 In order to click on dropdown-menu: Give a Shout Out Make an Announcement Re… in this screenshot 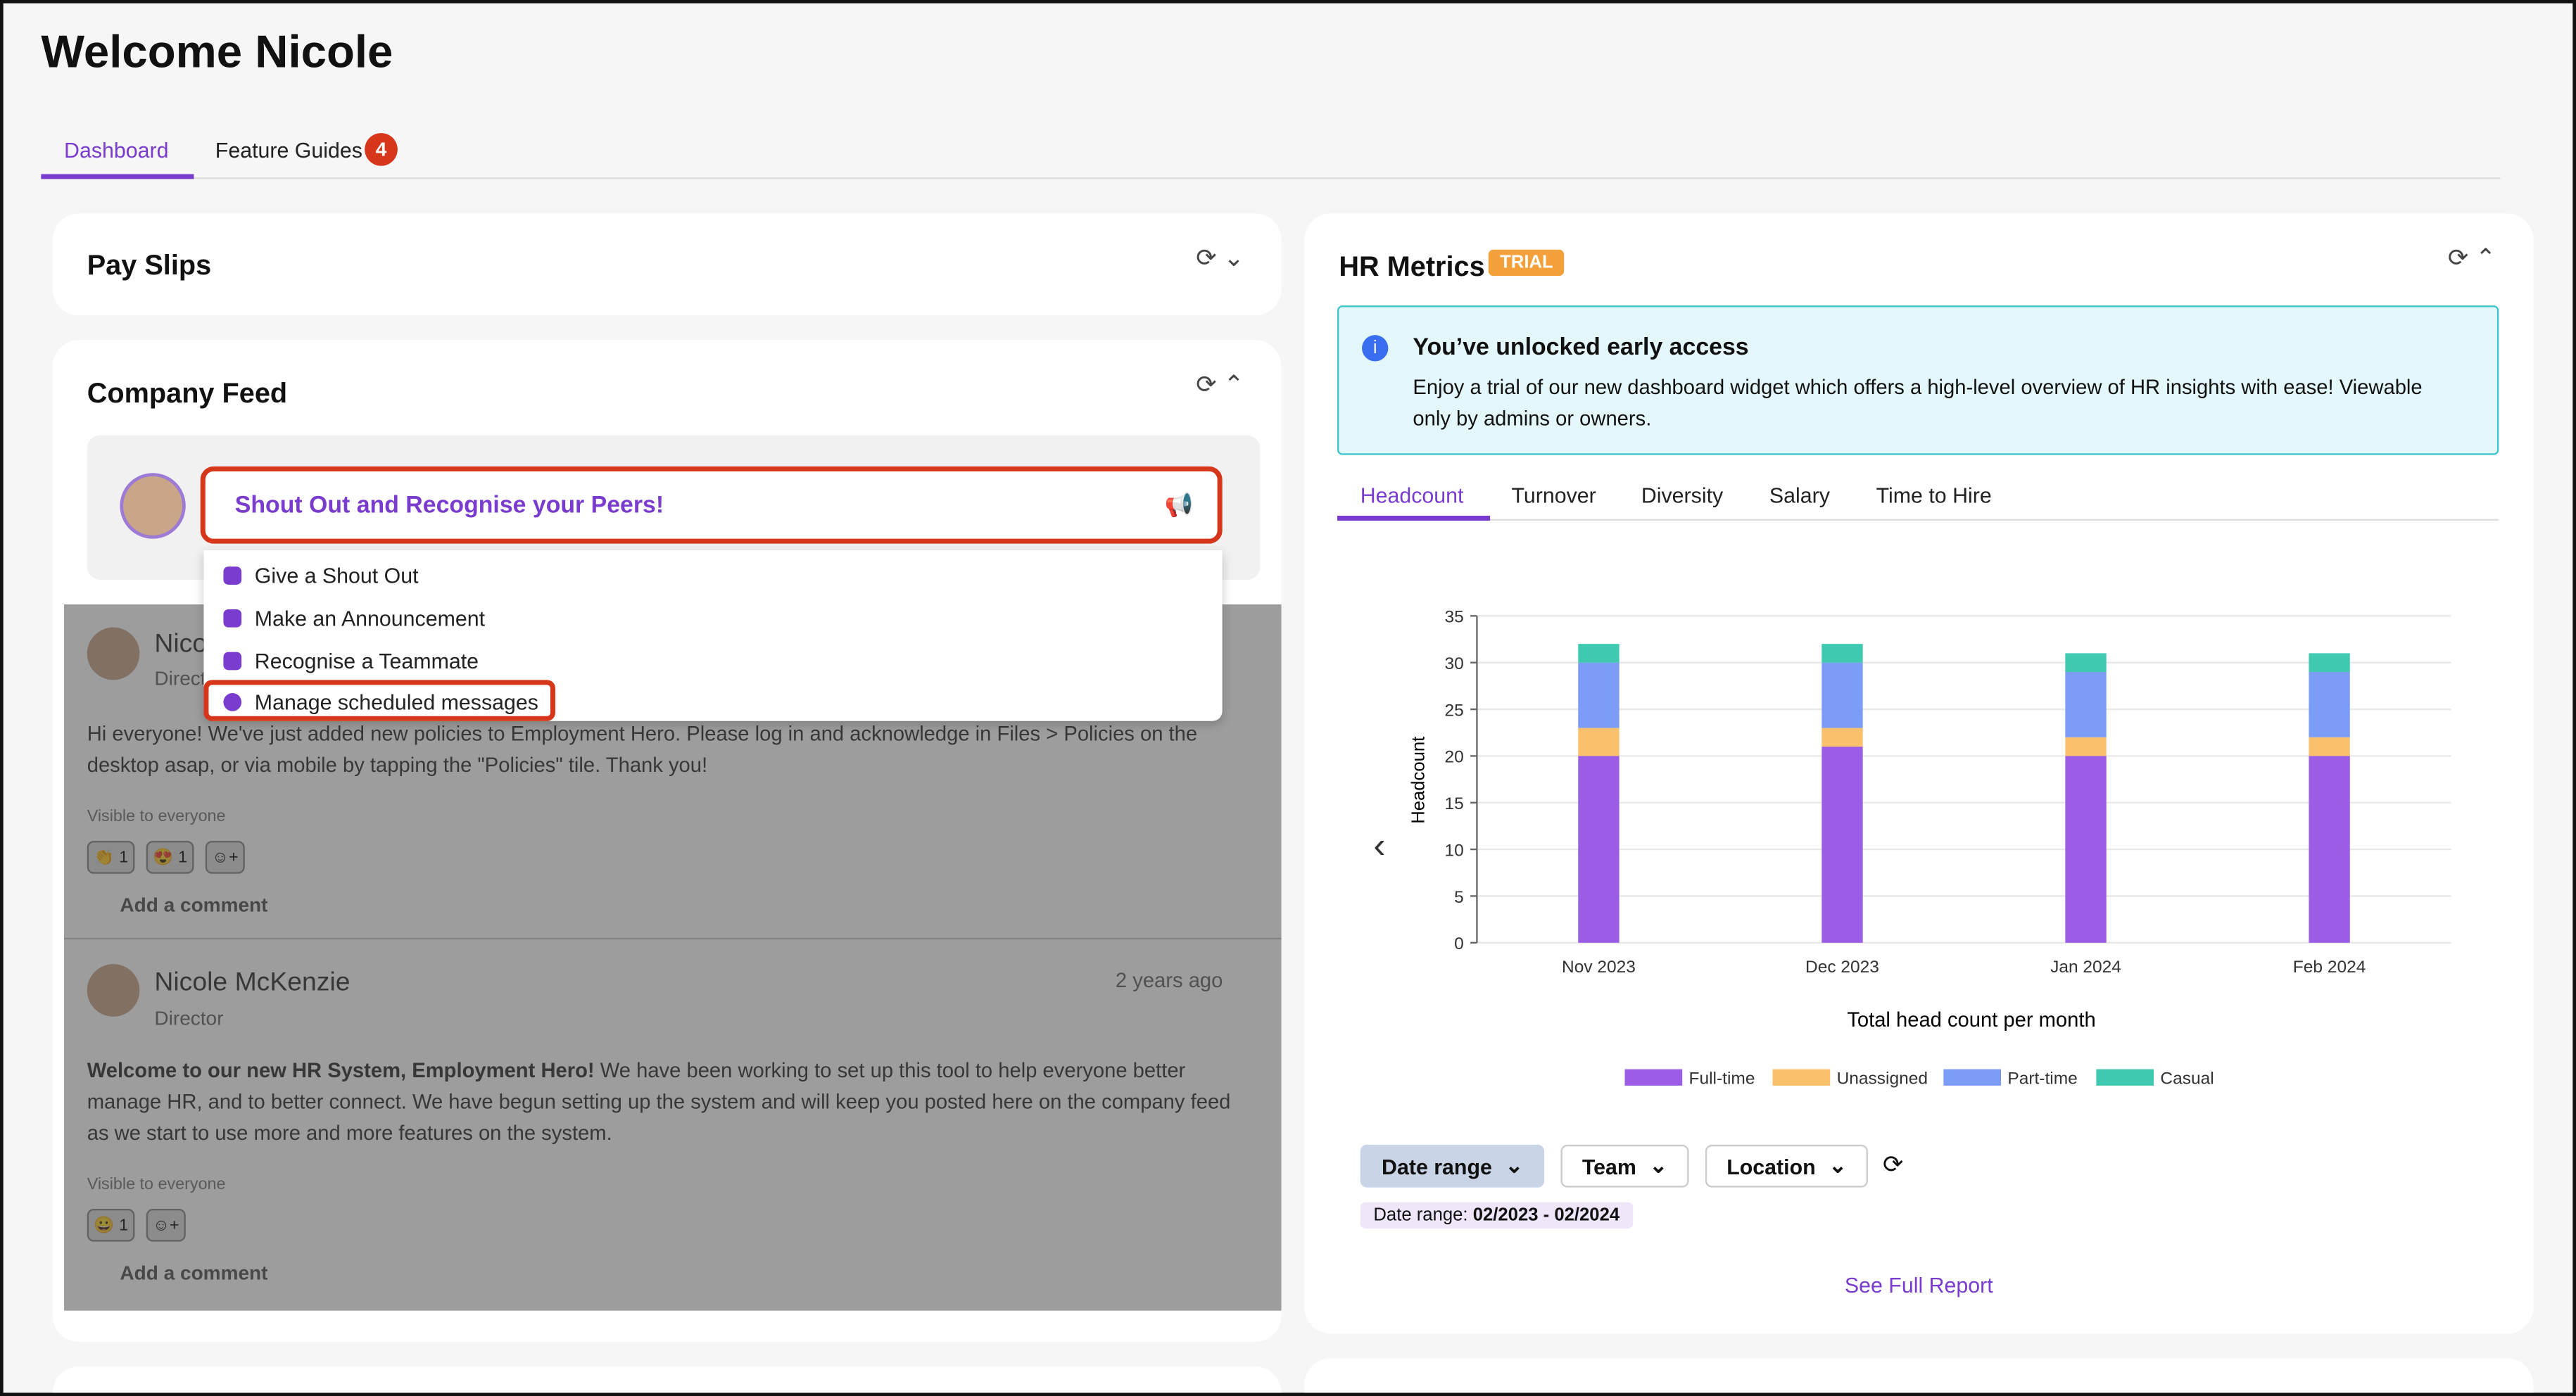, I will do `click(713, 635)`.